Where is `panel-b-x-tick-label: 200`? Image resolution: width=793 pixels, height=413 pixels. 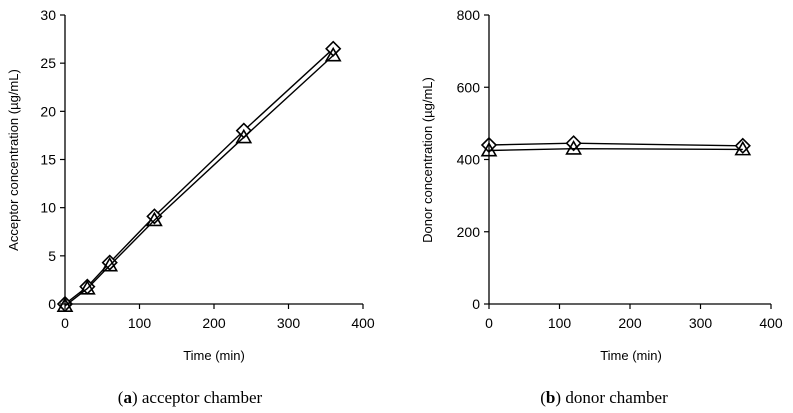 panel-b-x-tick-label: 200 is located at coordinates (630, 323).